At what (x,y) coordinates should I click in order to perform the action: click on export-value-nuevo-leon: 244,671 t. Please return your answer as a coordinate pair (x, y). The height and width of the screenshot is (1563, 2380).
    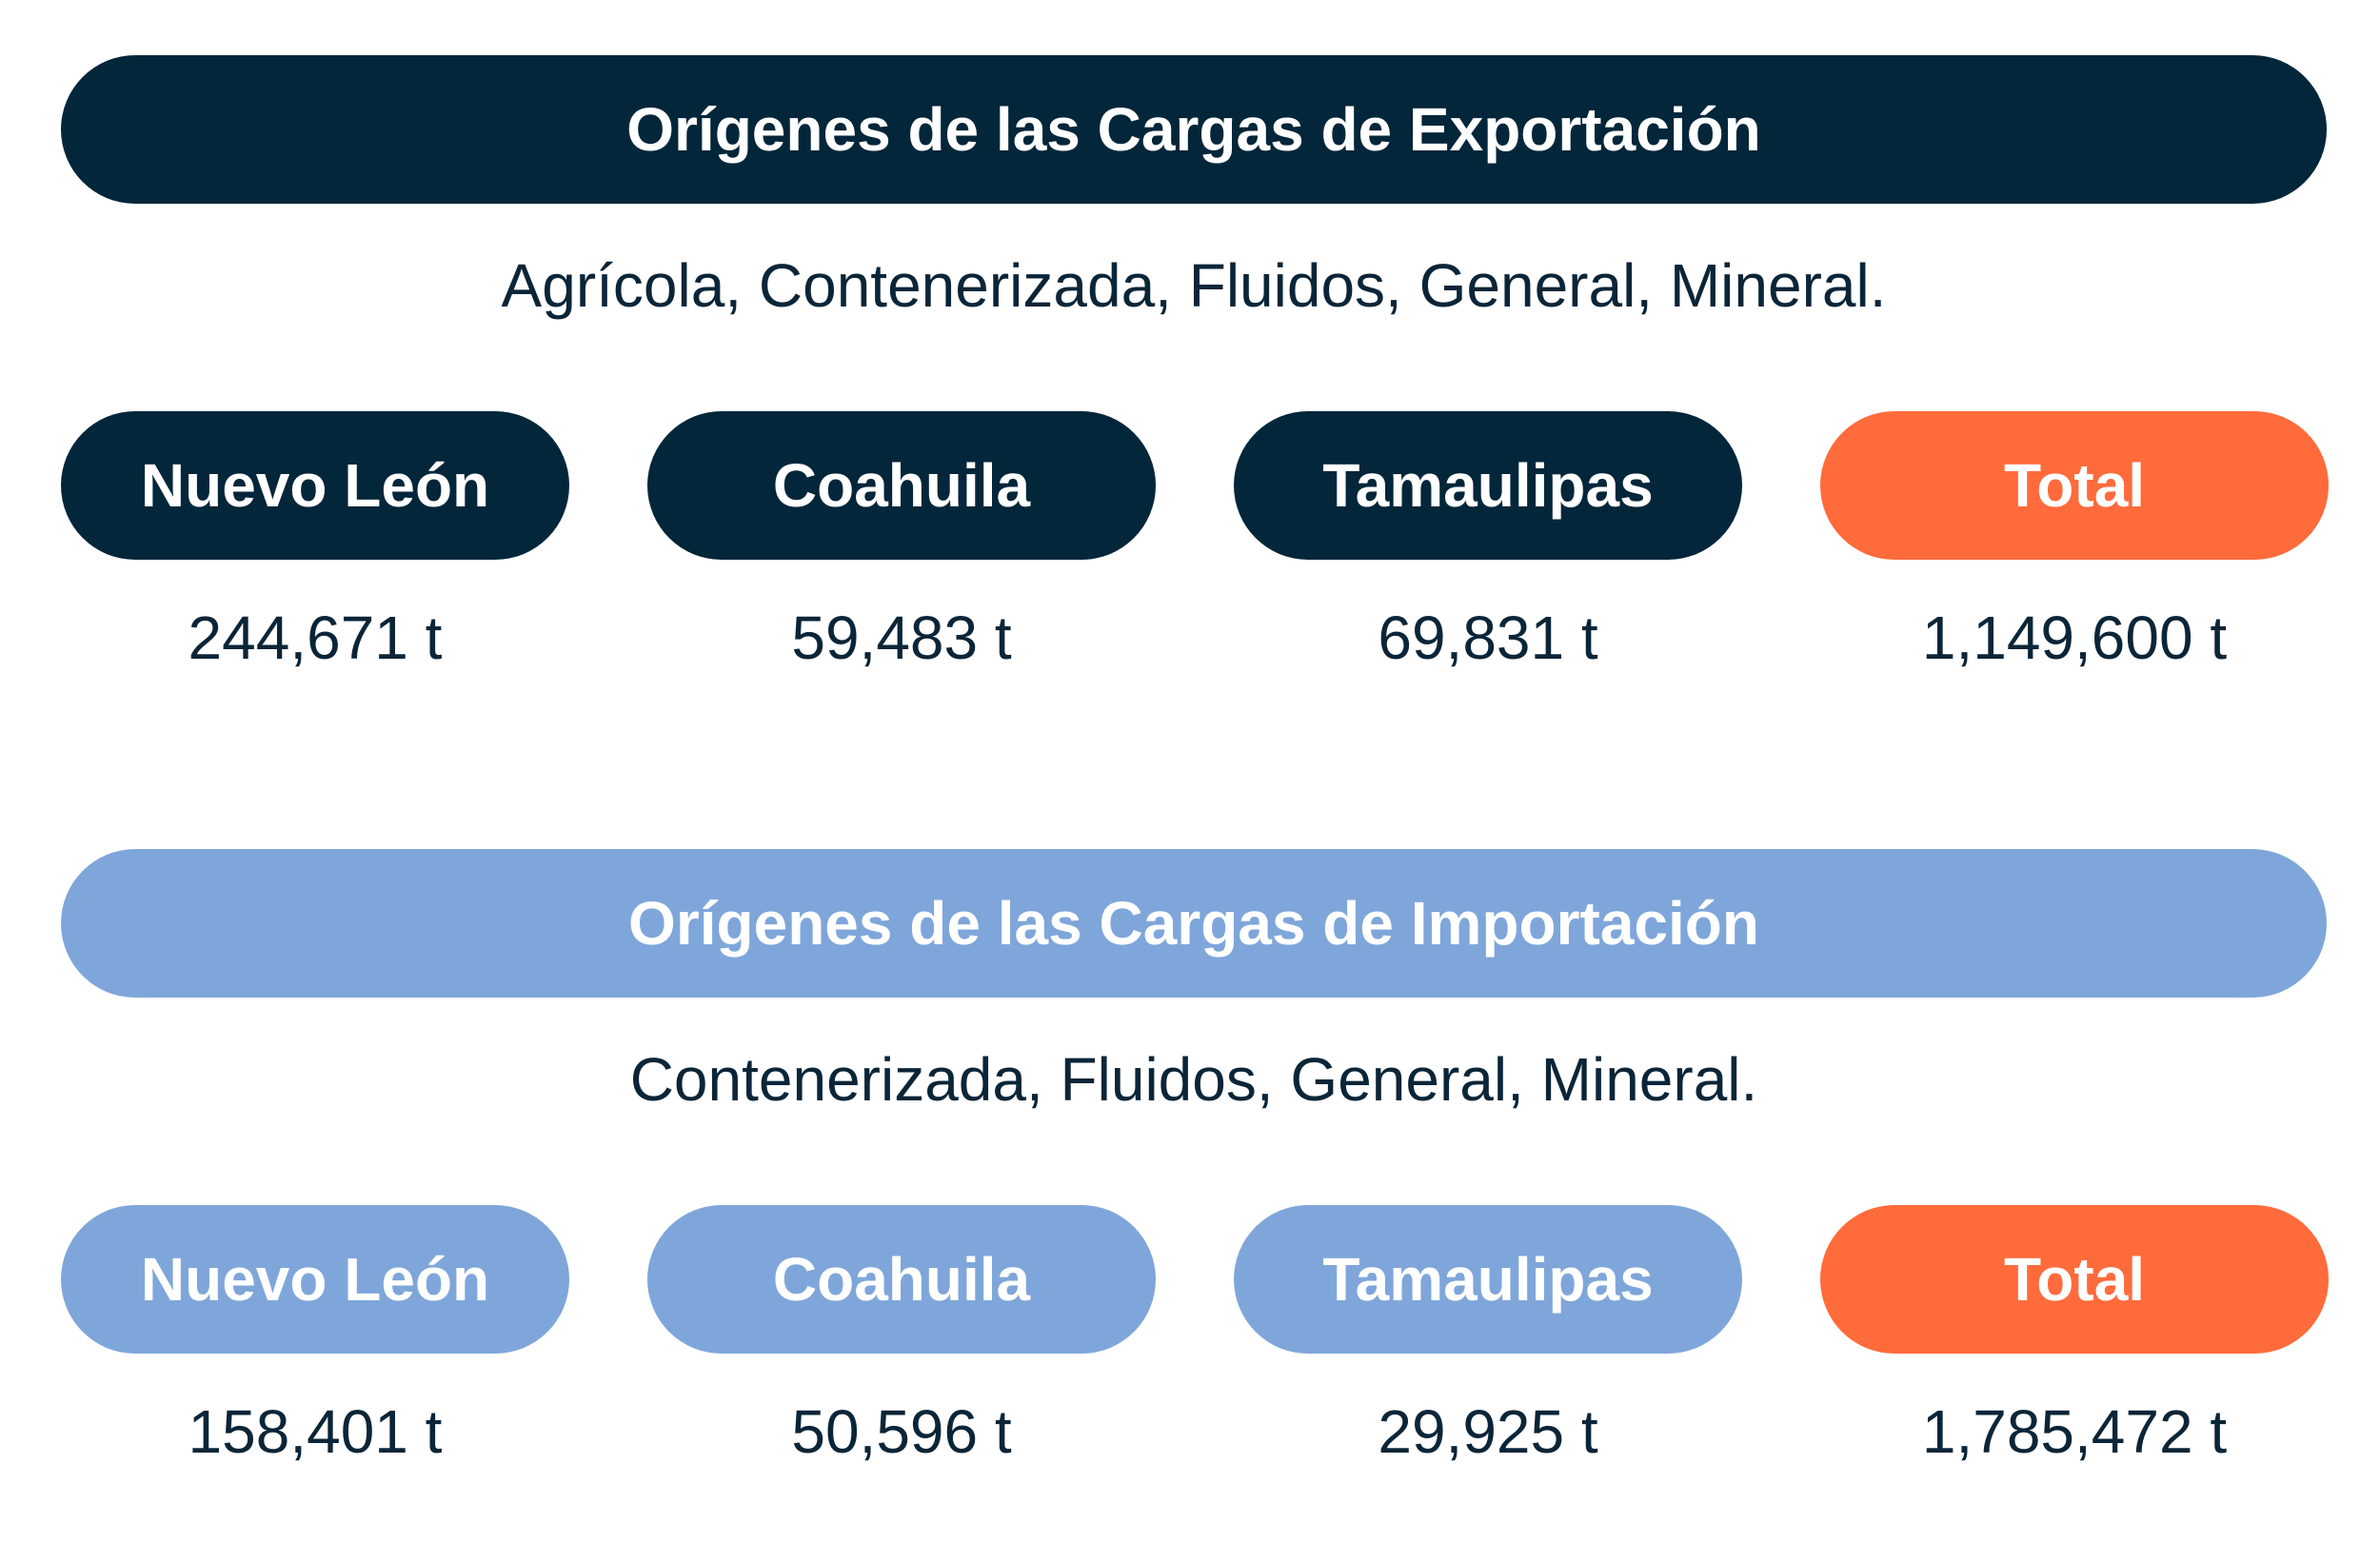
    Looking at the image, I should click on (315, 638).